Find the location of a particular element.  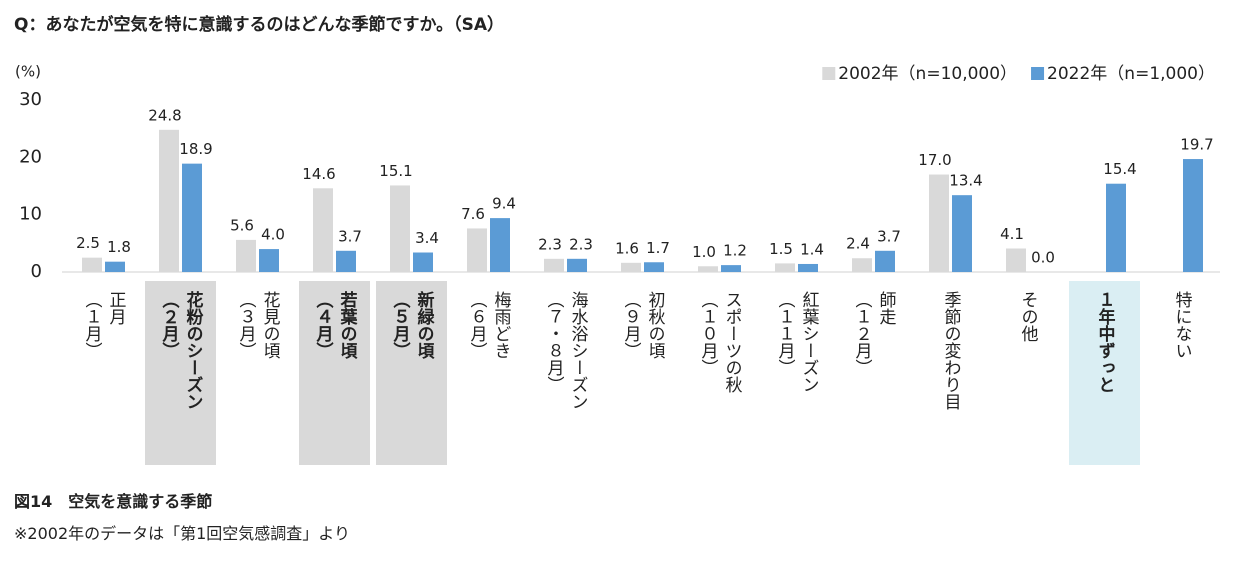

data-label: 14.6 is located at coordinates (318, 174).